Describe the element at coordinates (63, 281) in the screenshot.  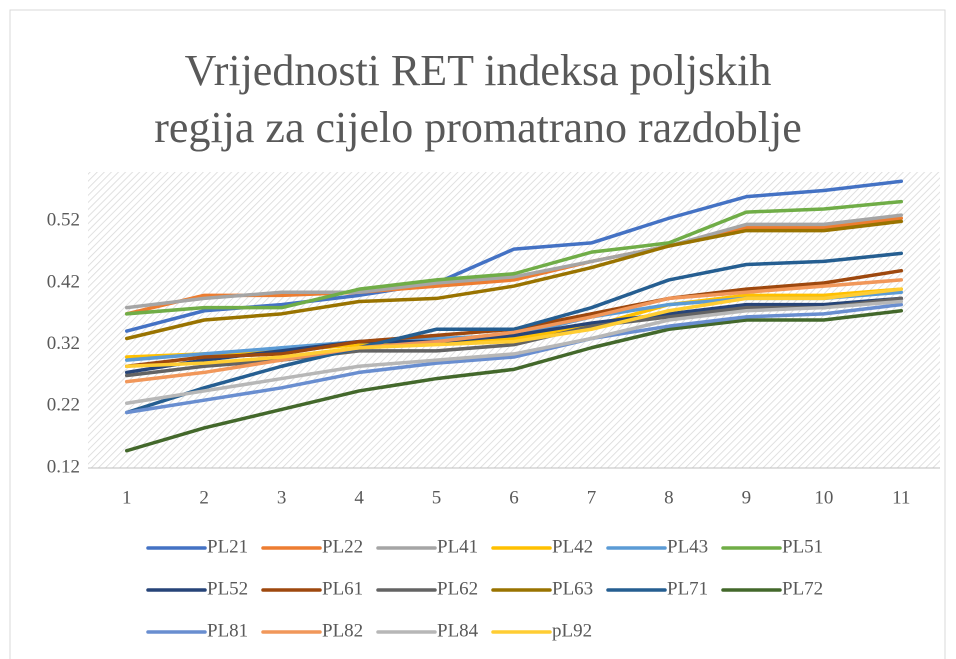
I see `y-tick-label: 0.42` at that location.